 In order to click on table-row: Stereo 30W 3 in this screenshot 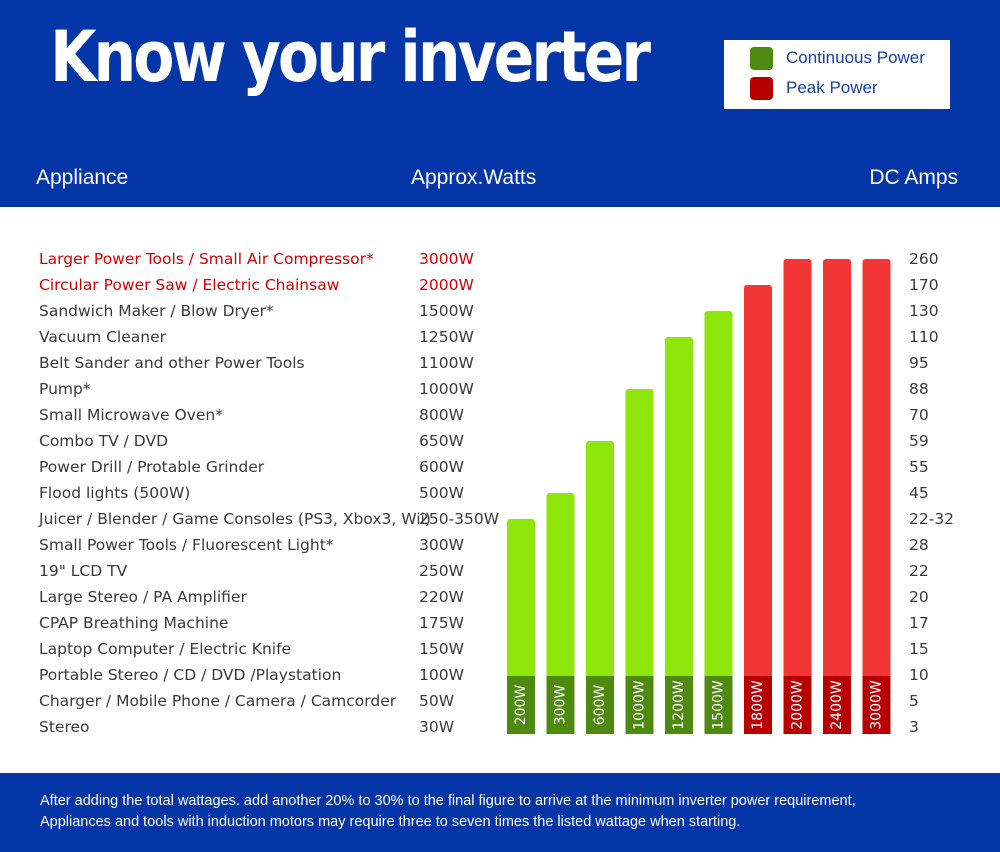, I will do `click(500, 728)`.